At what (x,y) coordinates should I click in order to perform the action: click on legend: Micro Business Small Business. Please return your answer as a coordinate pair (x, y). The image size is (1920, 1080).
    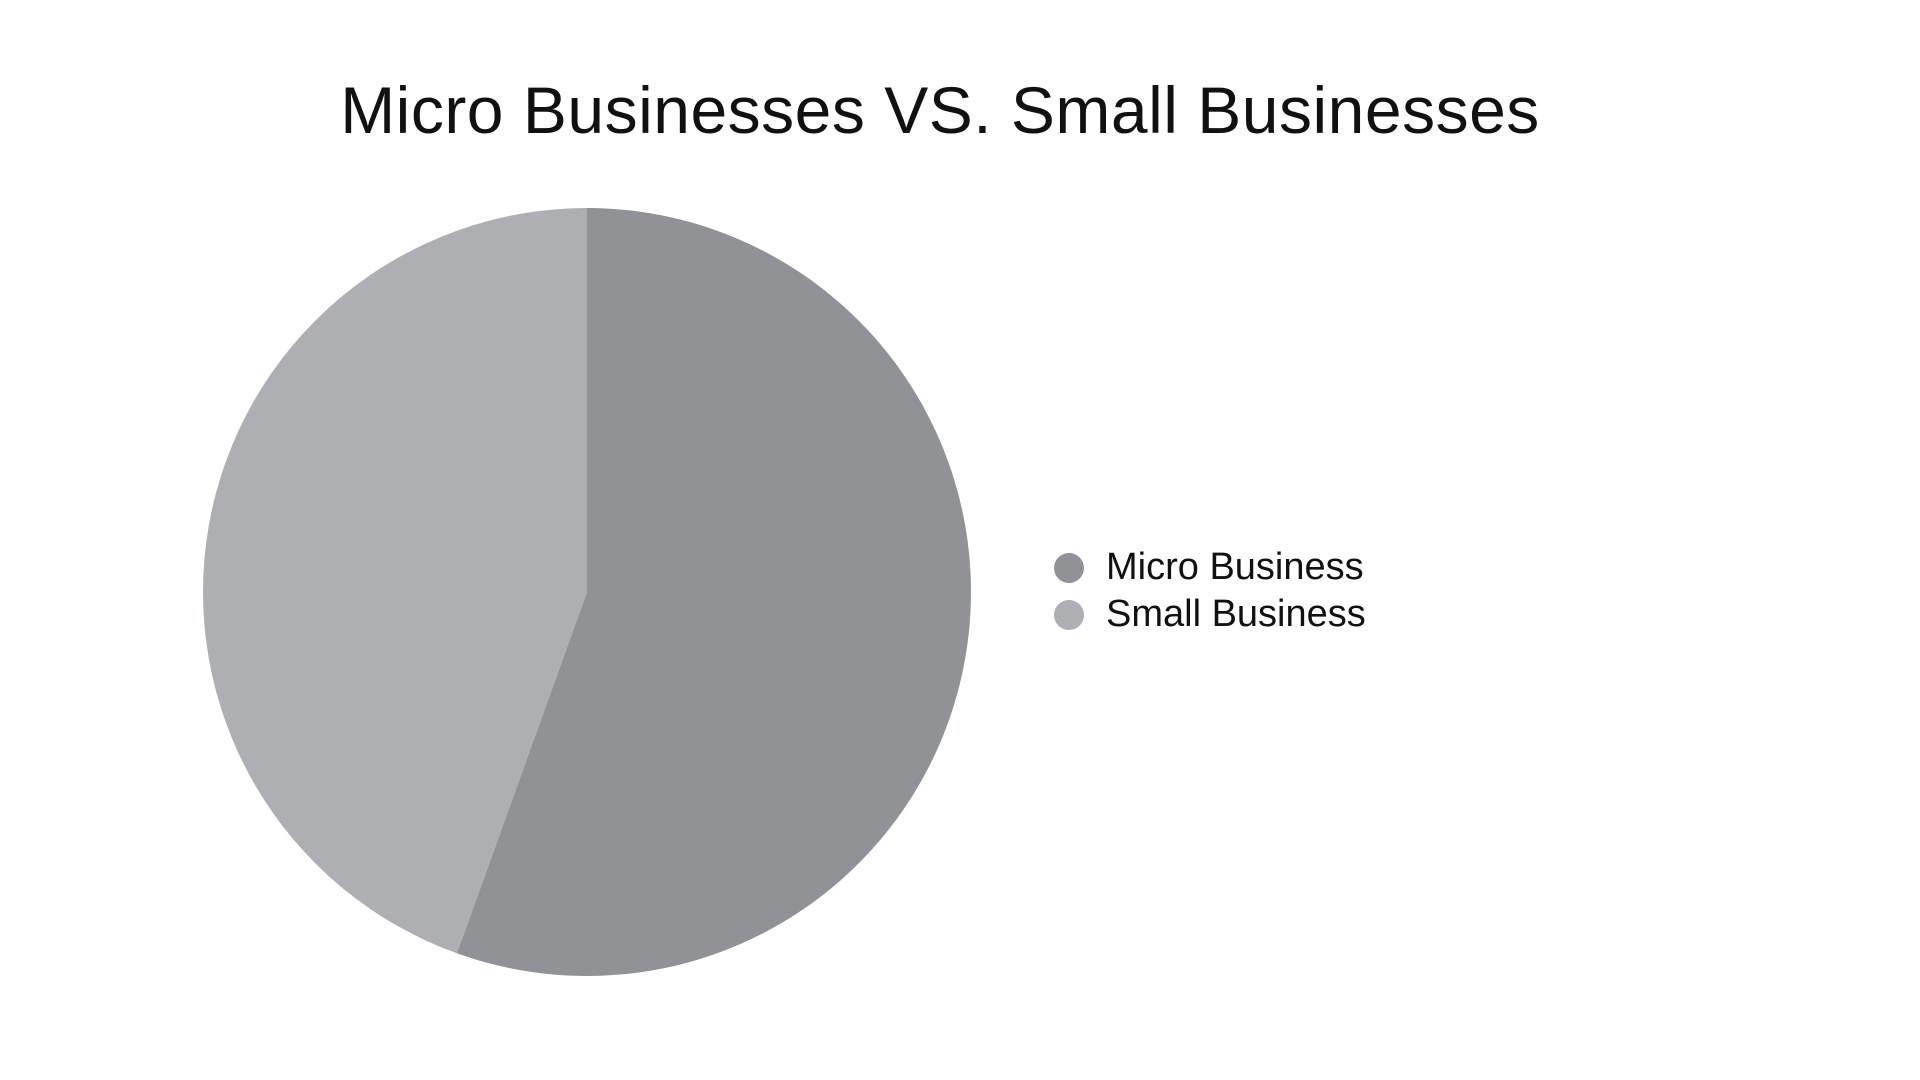
    Looking at the image, I should click on (1210, 591).